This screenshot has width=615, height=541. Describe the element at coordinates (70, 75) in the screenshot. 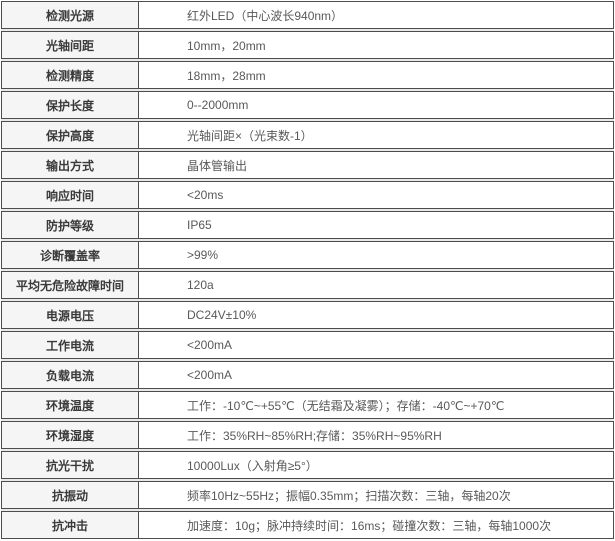

I see `spec-label: 检测精度` at that location.